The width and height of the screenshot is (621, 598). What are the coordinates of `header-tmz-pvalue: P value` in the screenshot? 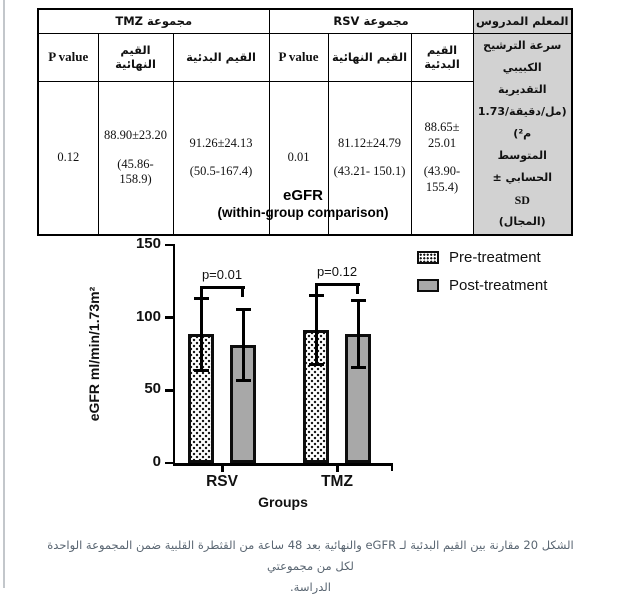 It's located at (68, 57).